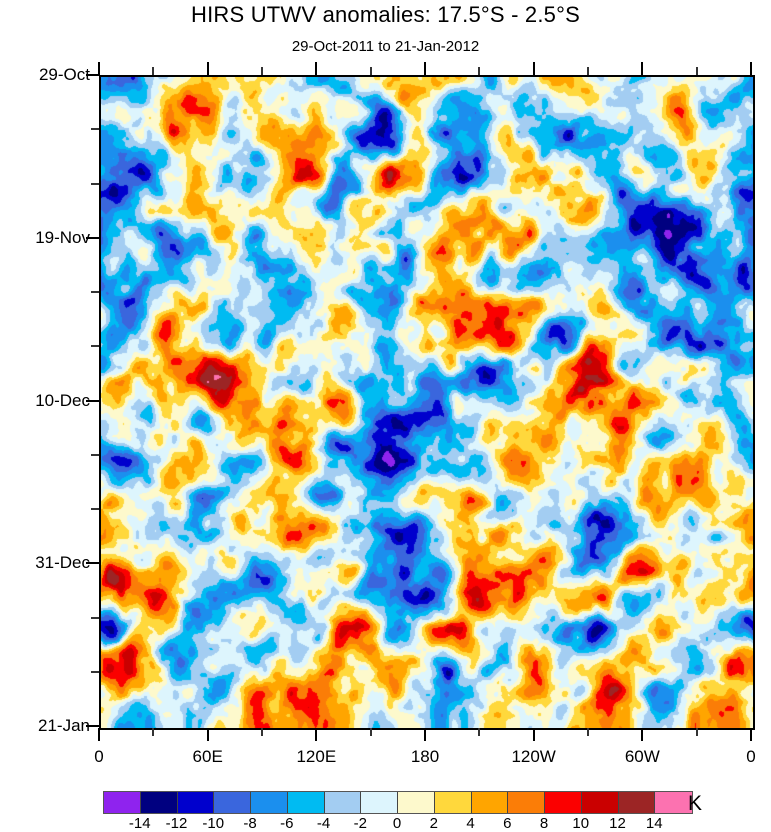 Image resolution: width=771 pixels, height=832 pixels. I want to click on colorbar-tick-label: 12, so click(617, 823).